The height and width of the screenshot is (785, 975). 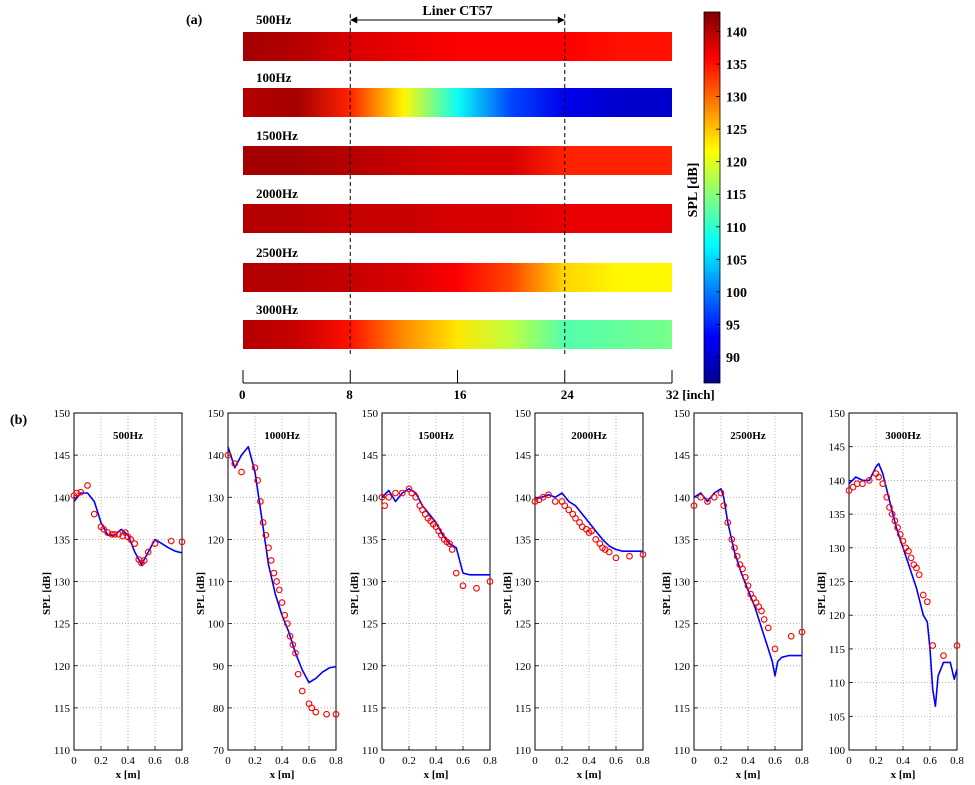 What do you see at coordinates (736, 228) in the screenshot?
I see `colorbar-tick-label: 110` at bounding box center [736, 228].